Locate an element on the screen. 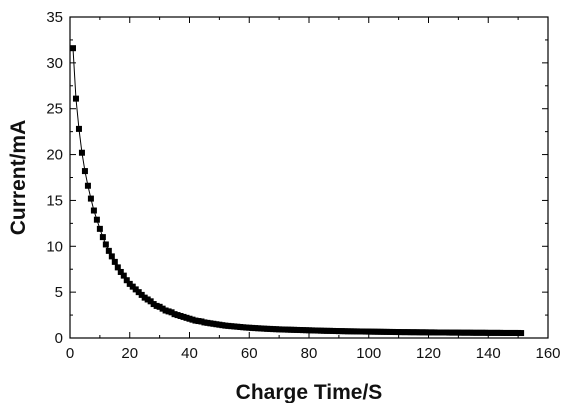 This screenshot has width=565, height=403. x-tick-label: 0 is located at coordinates (70, 353).